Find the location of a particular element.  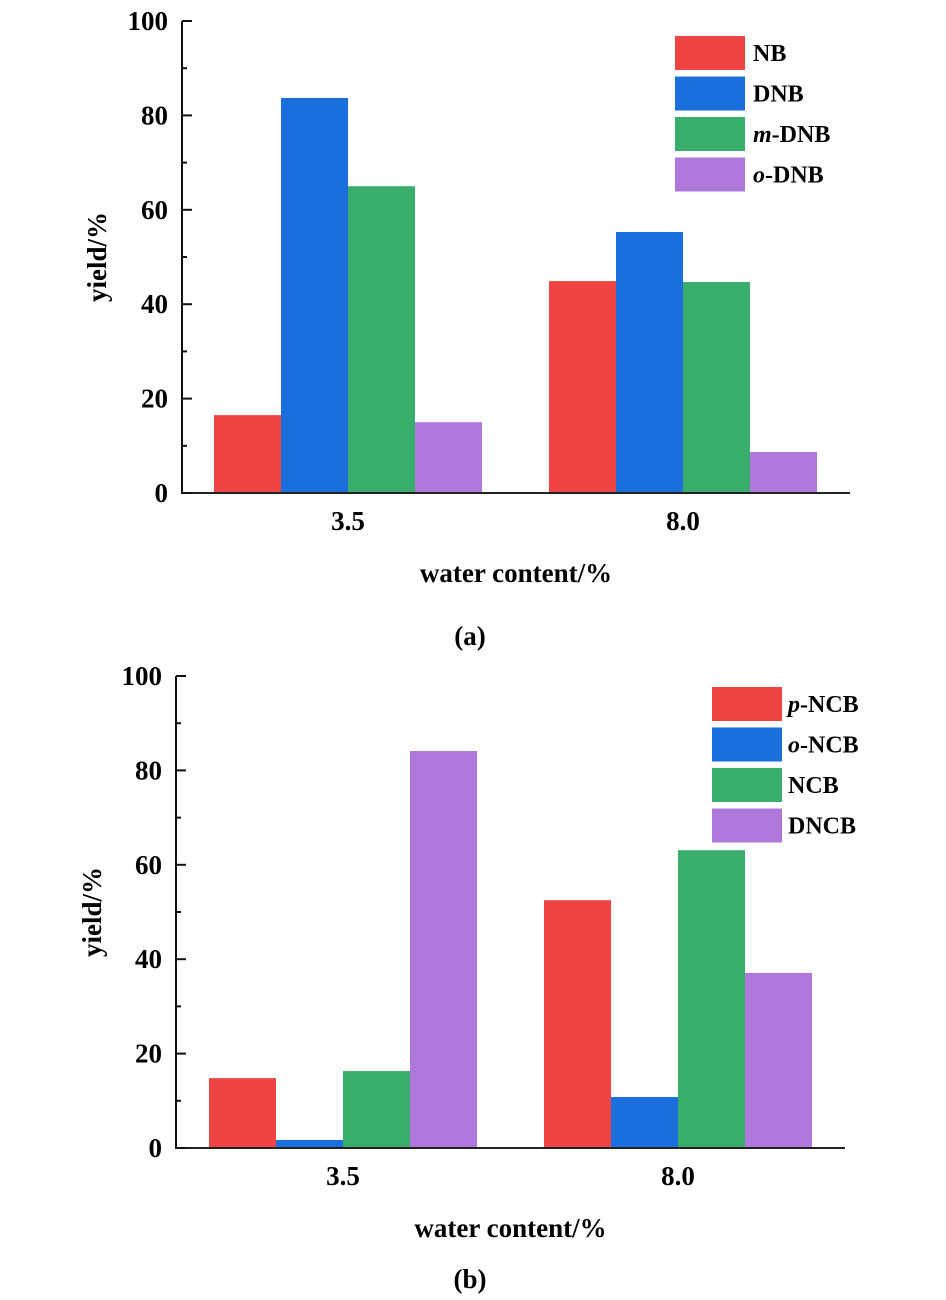

legend-label: o-DNB is located at coordinates (788, 176).